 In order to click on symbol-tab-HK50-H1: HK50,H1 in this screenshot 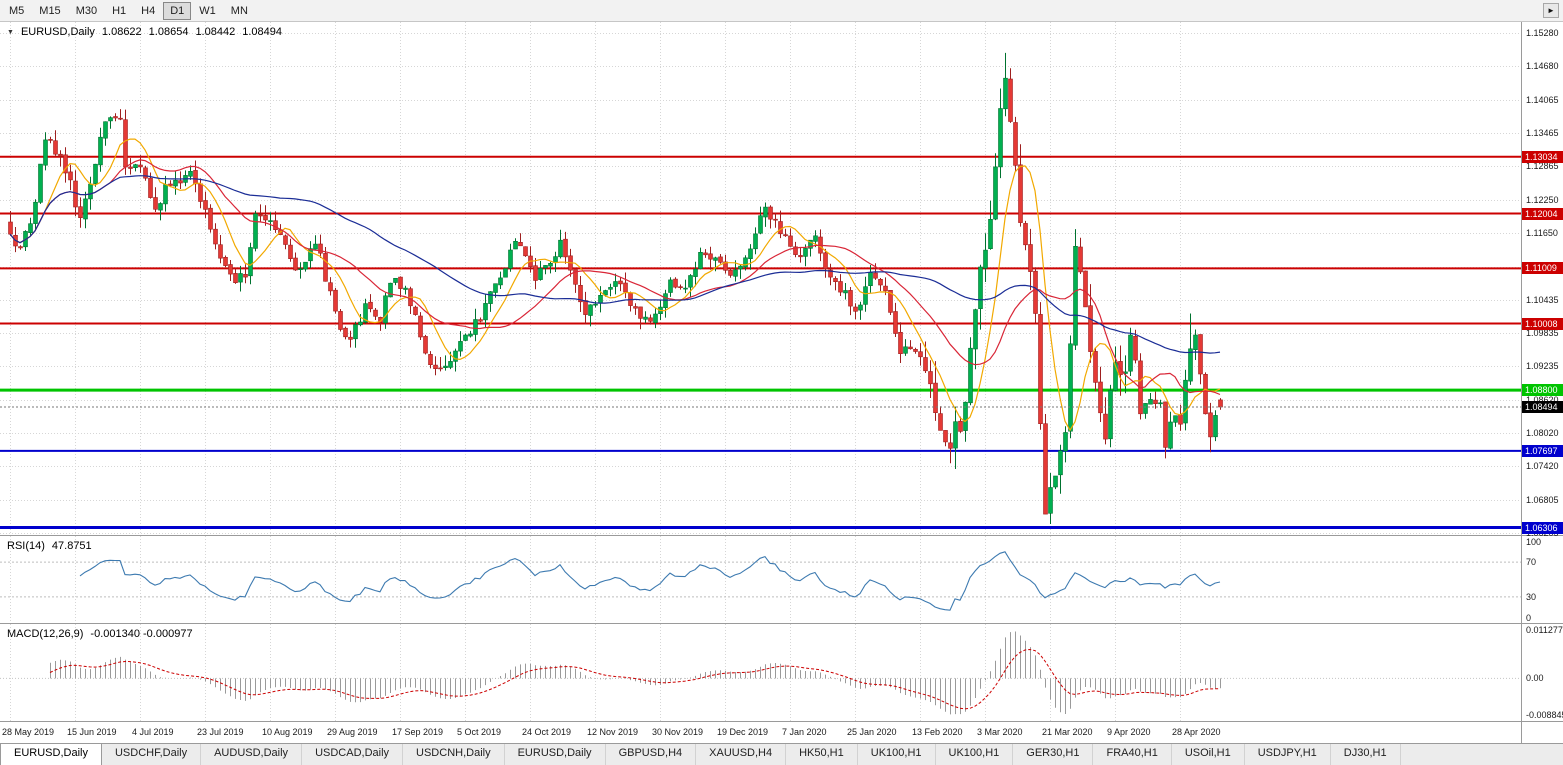, I will do `click(822, 754)`.